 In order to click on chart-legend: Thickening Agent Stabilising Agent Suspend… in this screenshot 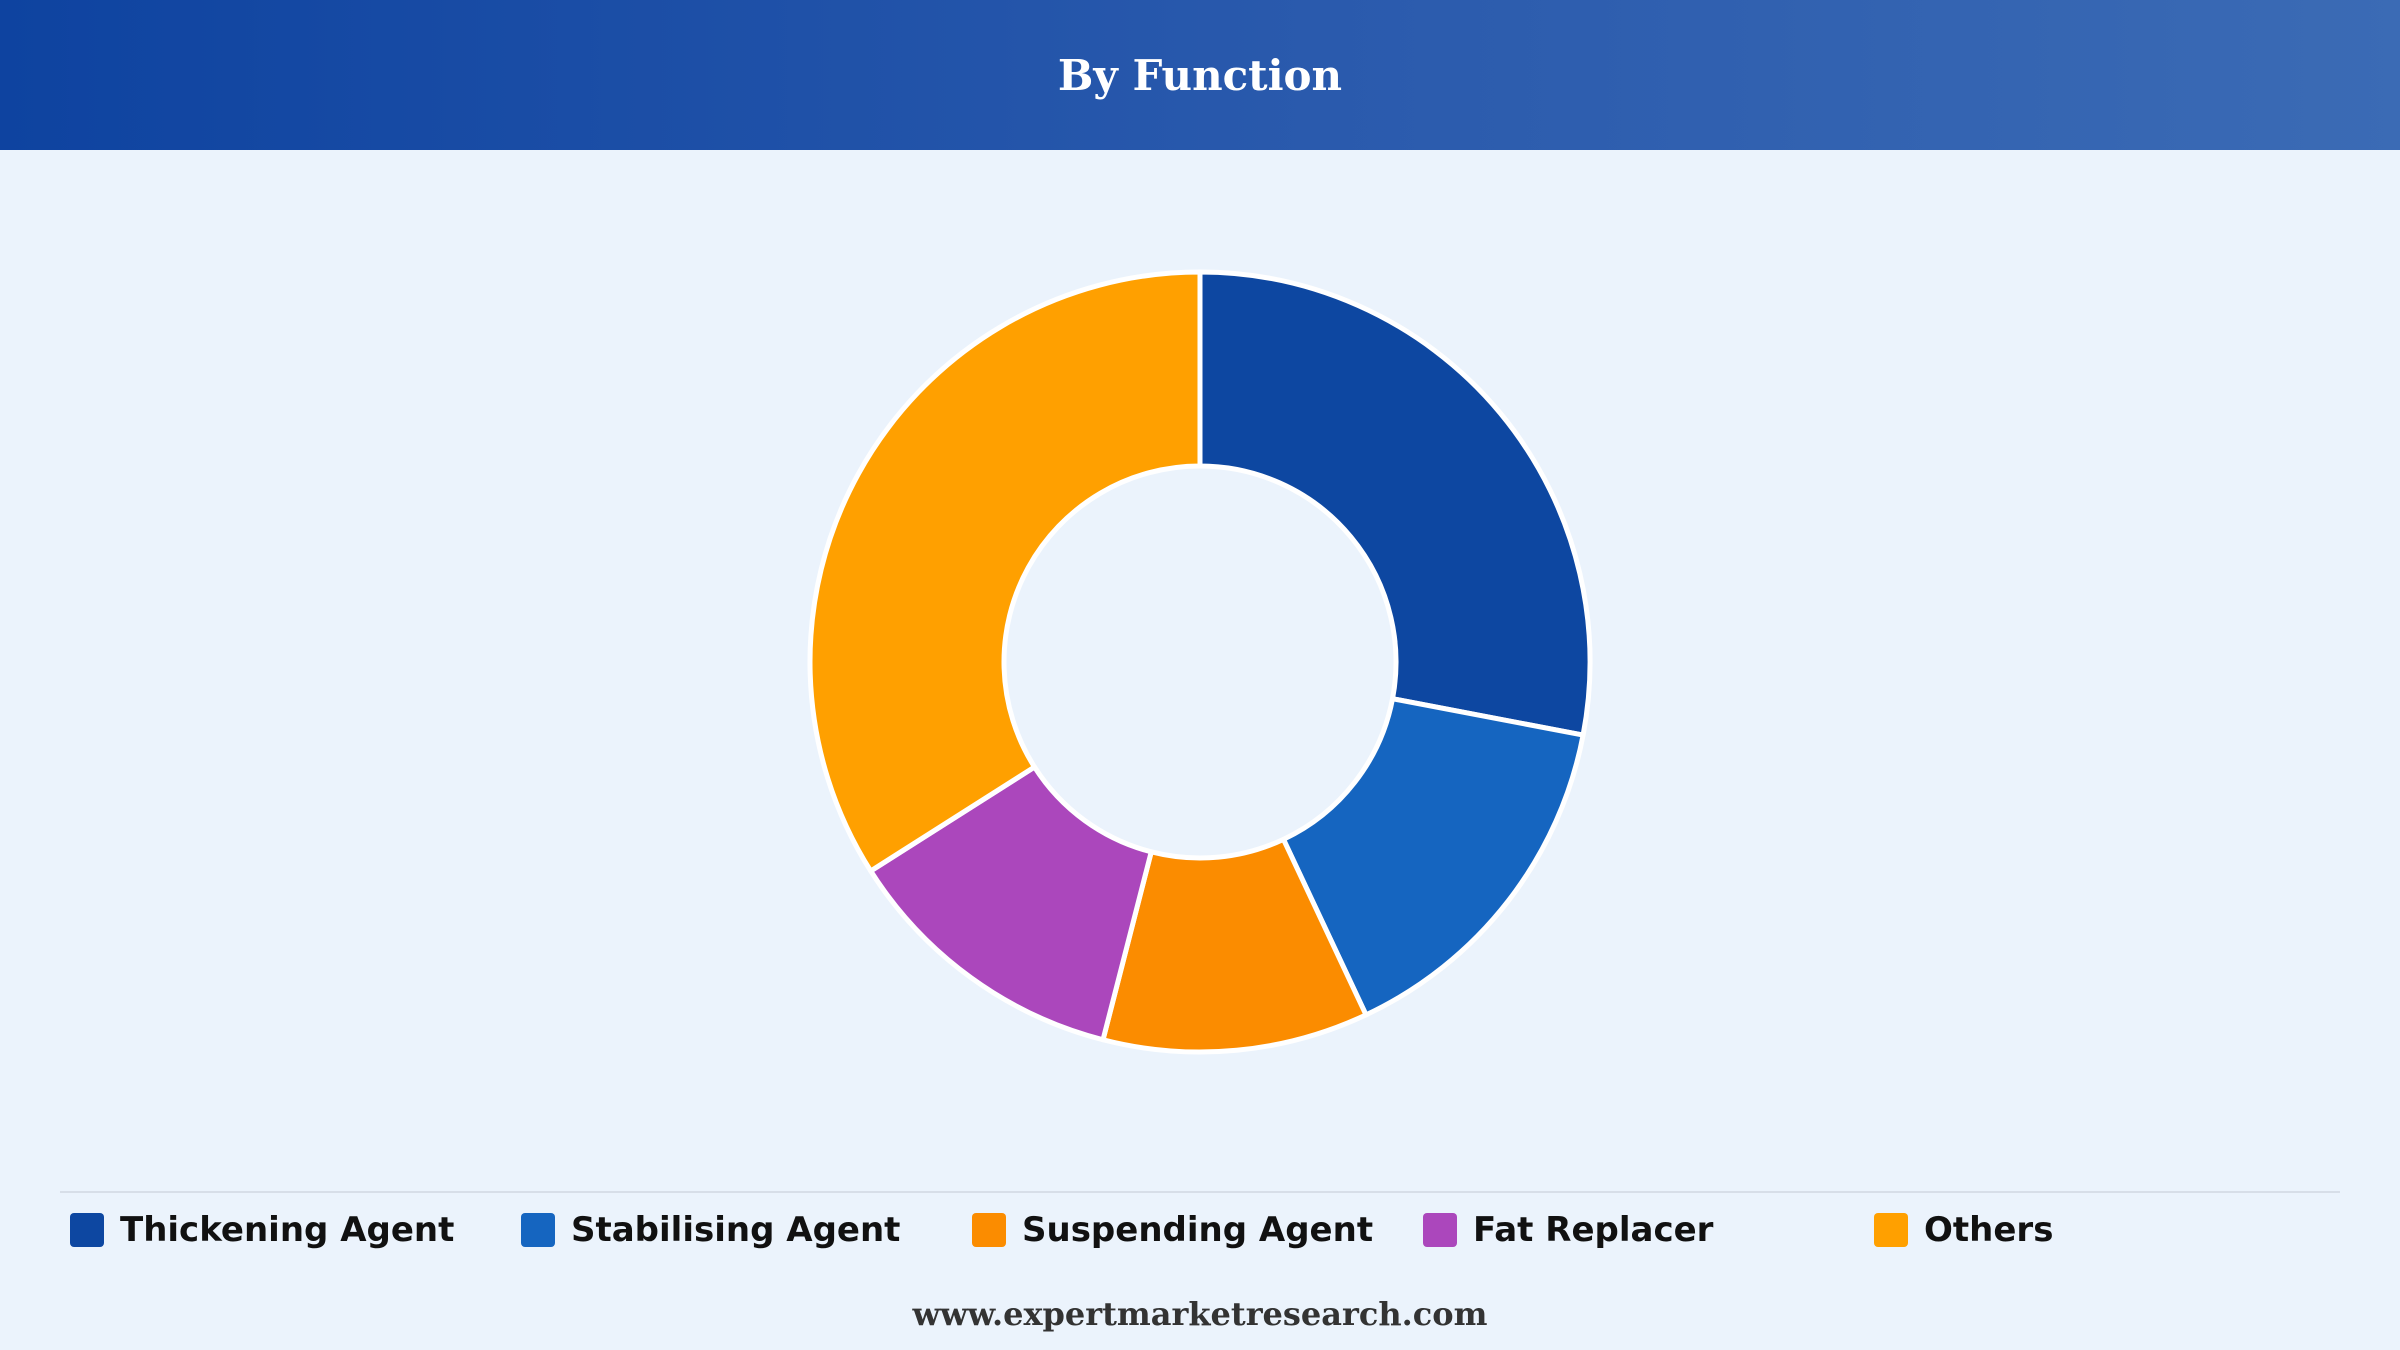, I will do `click(1220, 1230)`.